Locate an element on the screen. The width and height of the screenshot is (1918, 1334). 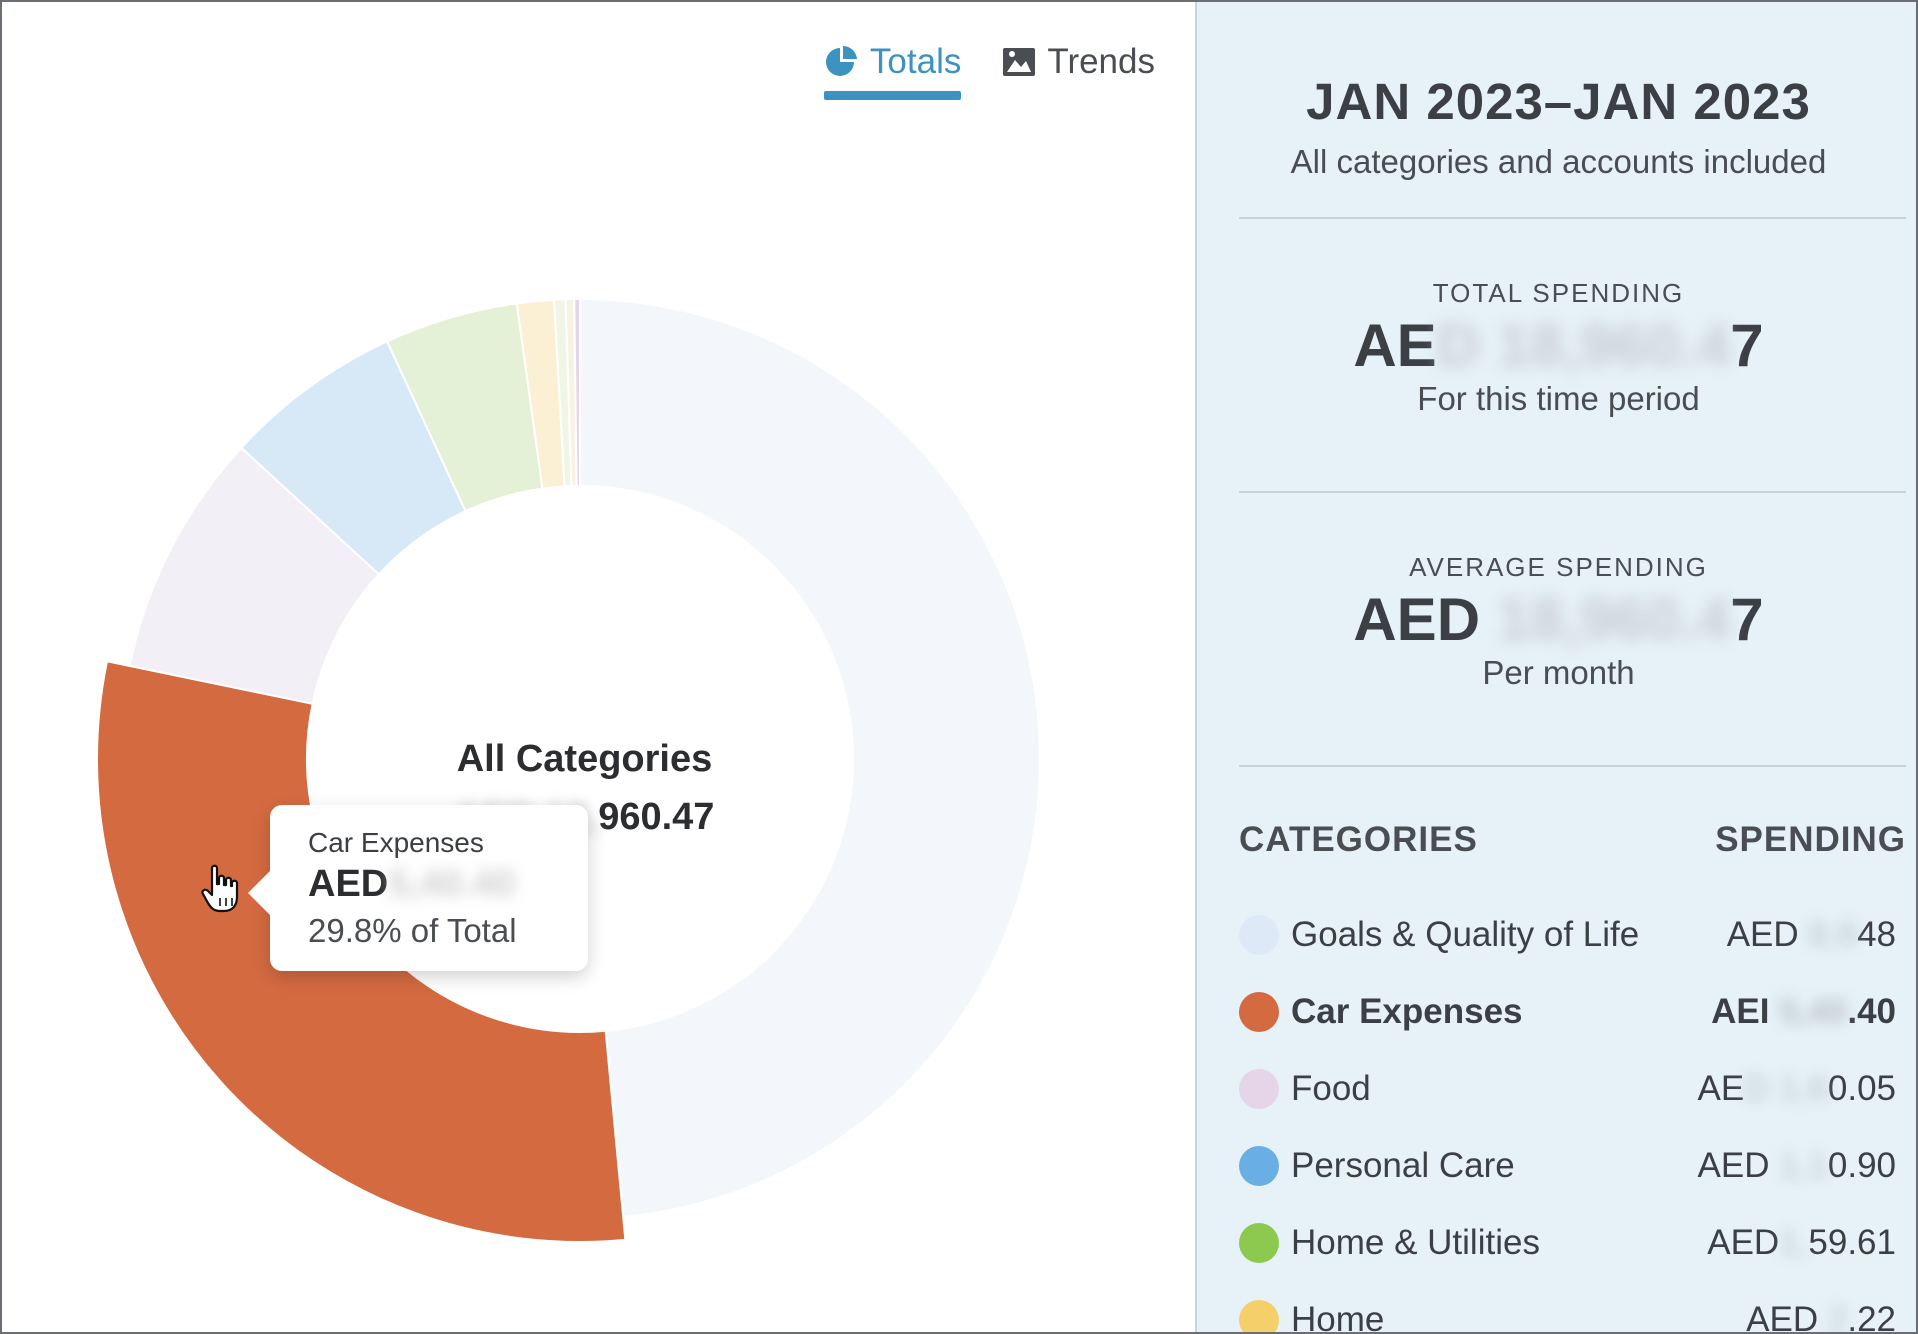
period-scope: All categories and accounts included is located at coordinates (1558, 161).